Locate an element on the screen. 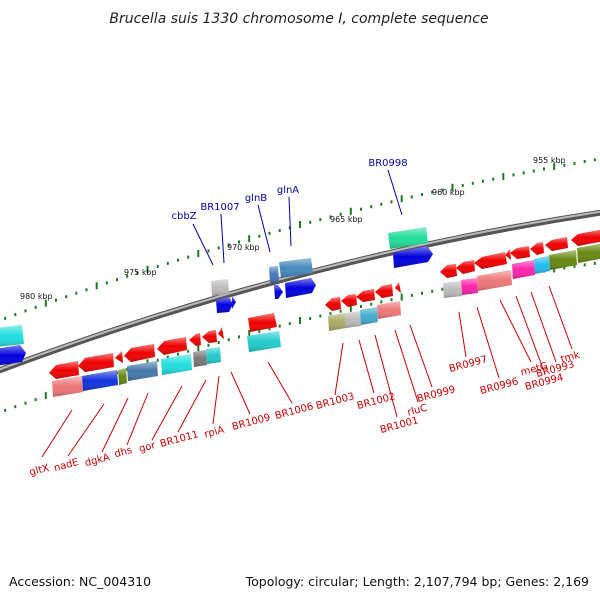 The width and height of the screenshot is (600, 600). gene-label: gor is located at coordinates (148, 447).